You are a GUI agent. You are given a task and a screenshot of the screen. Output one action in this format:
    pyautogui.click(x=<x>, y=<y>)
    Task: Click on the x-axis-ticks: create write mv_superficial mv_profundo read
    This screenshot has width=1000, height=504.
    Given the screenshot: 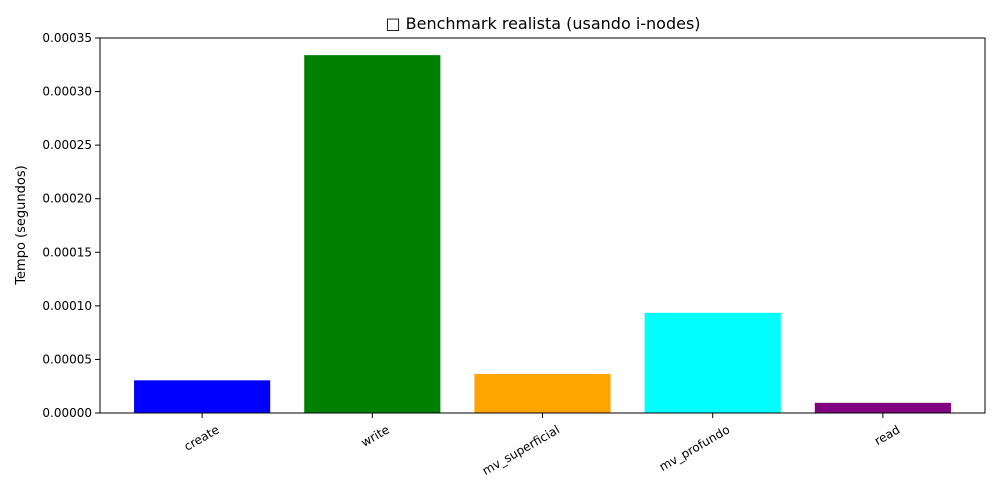 What is the action you would take?
    pyautogui.click(x=542, y=445)
    